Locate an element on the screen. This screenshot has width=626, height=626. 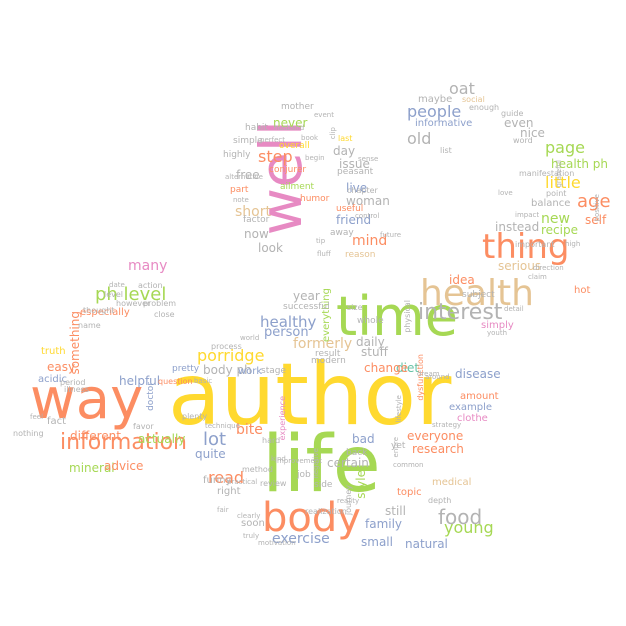
word-overall: overall is located at coordinates (294, 146).